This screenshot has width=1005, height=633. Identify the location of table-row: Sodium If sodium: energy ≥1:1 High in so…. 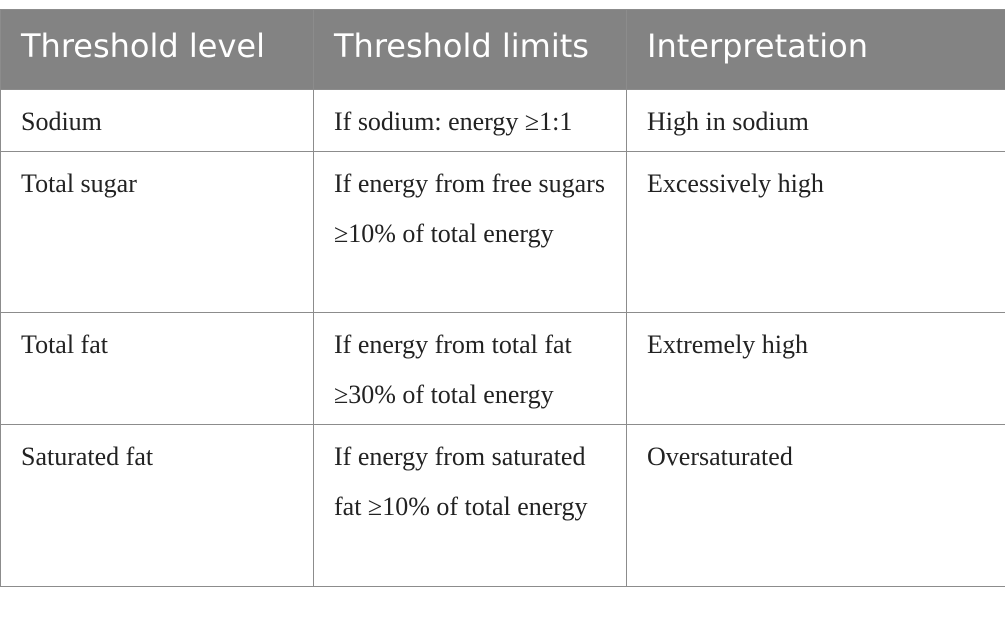
(502, 120).